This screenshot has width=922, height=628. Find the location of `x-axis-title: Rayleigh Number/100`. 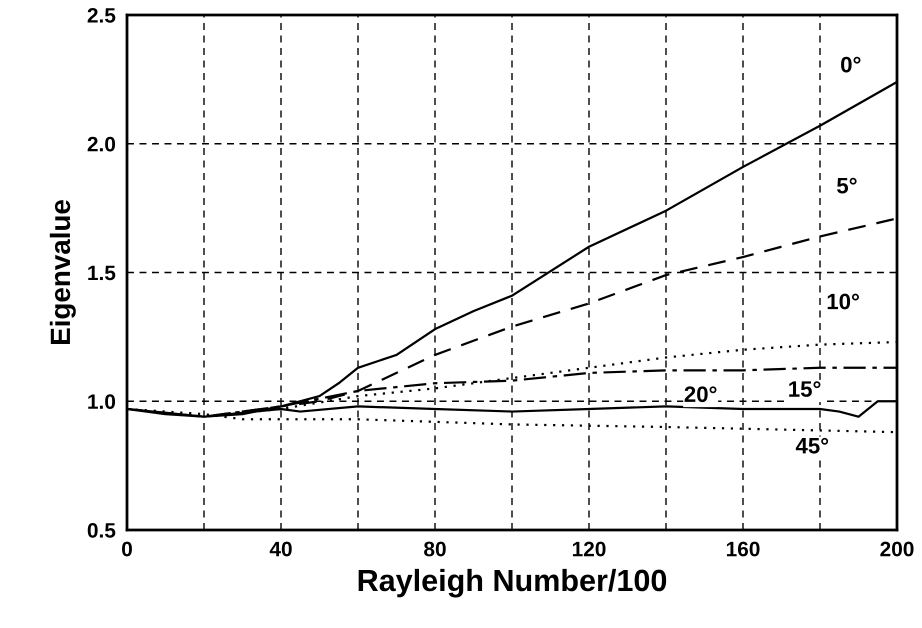

x-axis-title: Rayleigh Number/100 is located at coordinates (512, 583).